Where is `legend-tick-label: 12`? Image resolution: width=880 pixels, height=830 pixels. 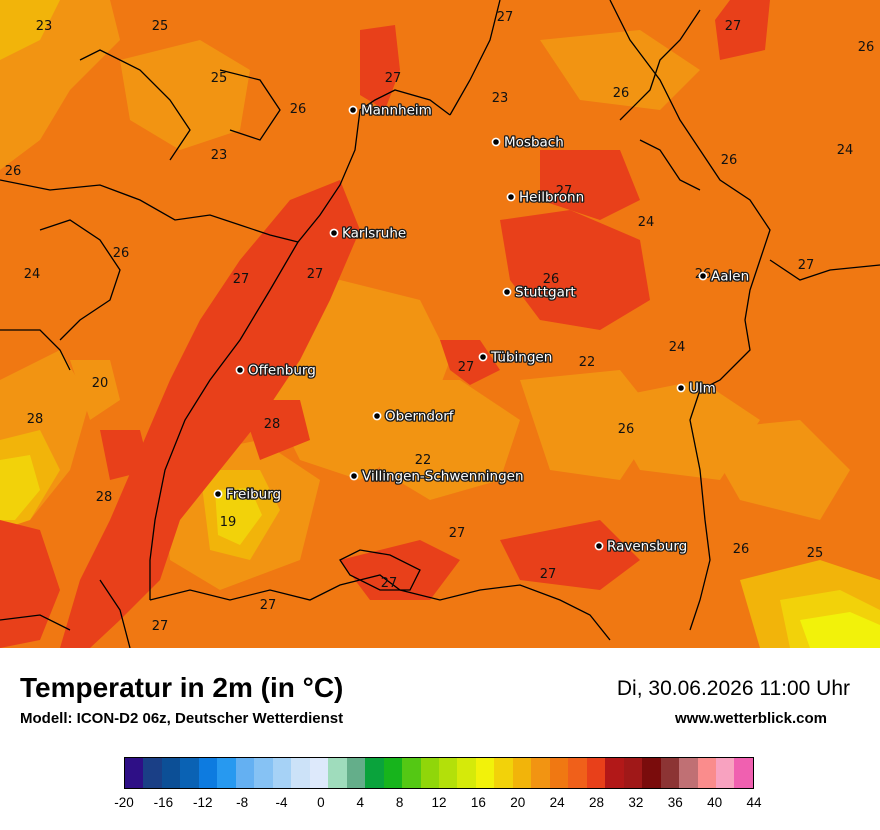 legend-tick-label: 12 is located at coordinates (439, 802).